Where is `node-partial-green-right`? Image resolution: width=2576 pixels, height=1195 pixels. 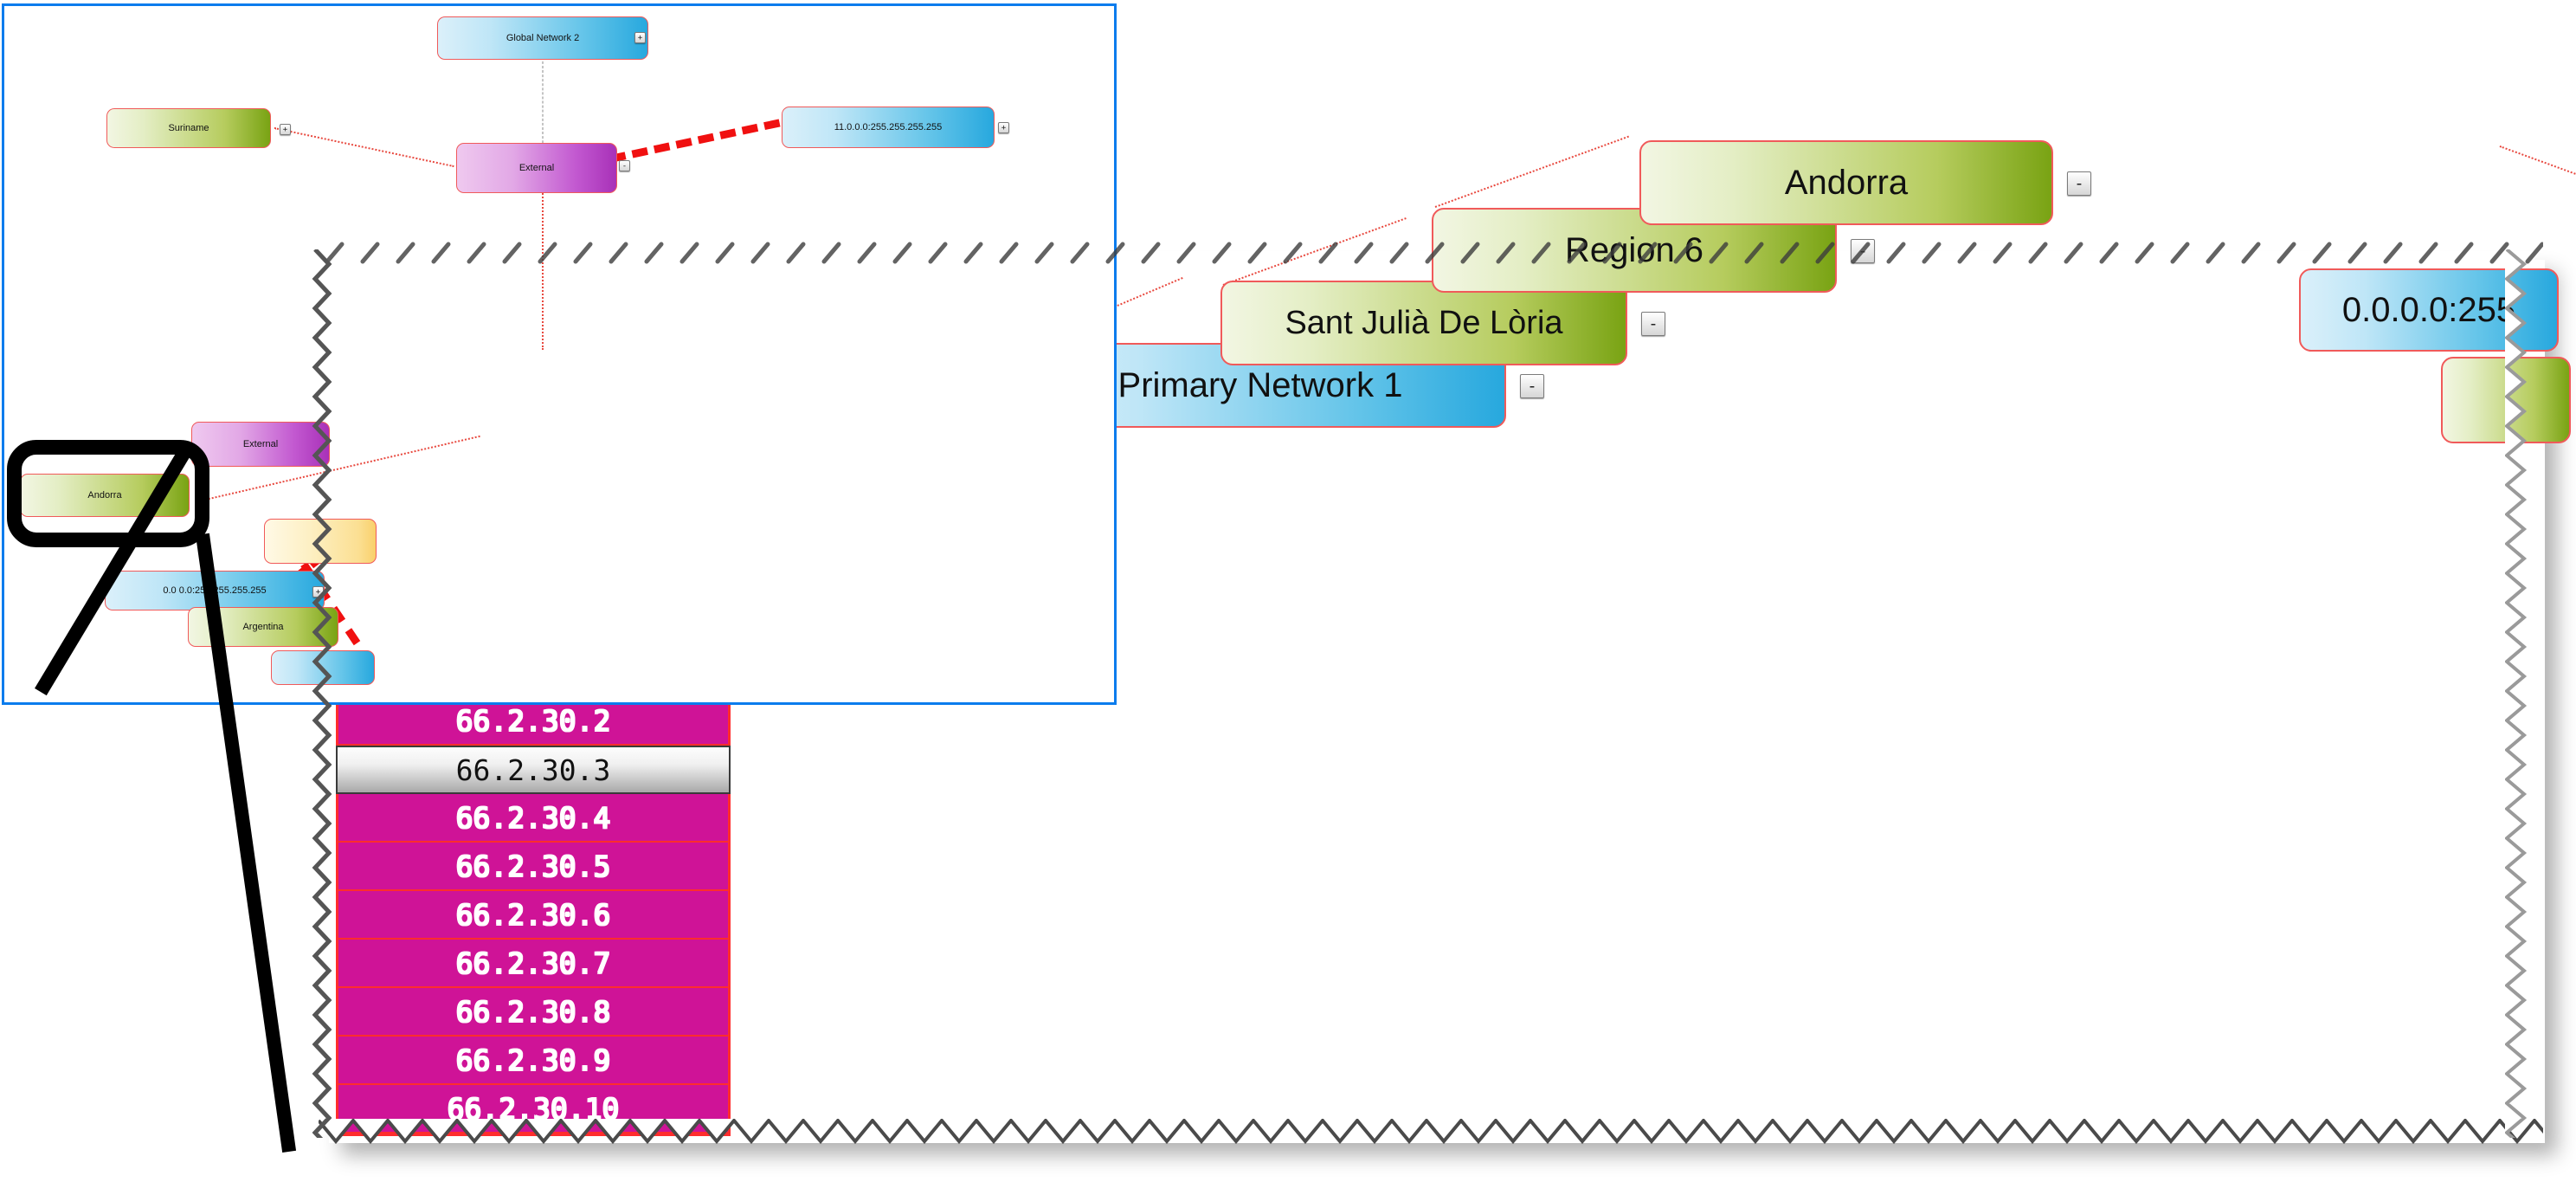
node-partial-green-right is located at coordinates (2506, 400).